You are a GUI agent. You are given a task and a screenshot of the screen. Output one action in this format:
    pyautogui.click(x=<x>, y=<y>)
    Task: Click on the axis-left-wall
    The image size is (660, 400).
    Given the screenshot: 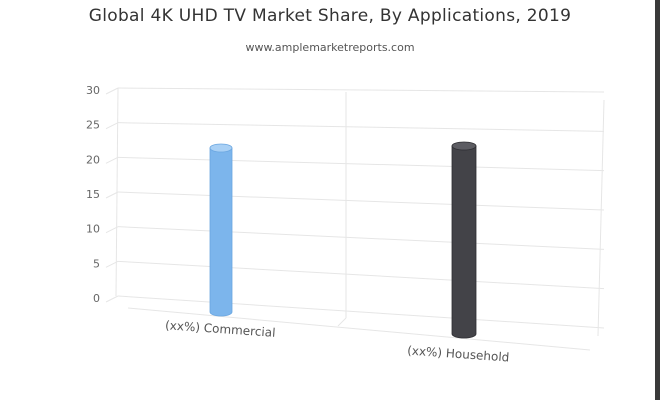 What is the action you would take?
    pyautogui.click(x=117, y=192)
    